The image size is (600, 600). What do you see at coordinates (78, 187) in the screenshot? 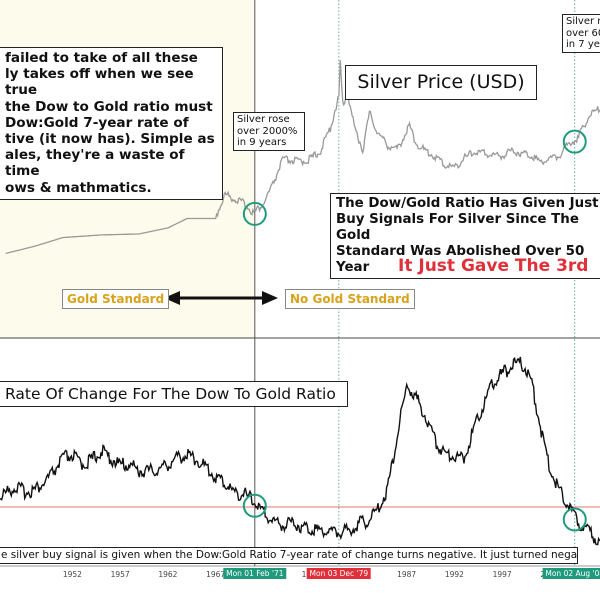
I see `commentary-line: ows & mathmatics.` at bounding box center [78, 187].